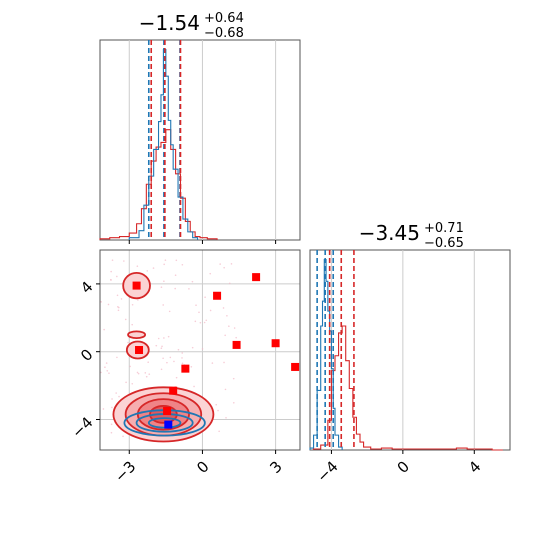 This screenshot has width=550, height=550. I want to click on histogram-top-left-ticks, so click(202, 242).